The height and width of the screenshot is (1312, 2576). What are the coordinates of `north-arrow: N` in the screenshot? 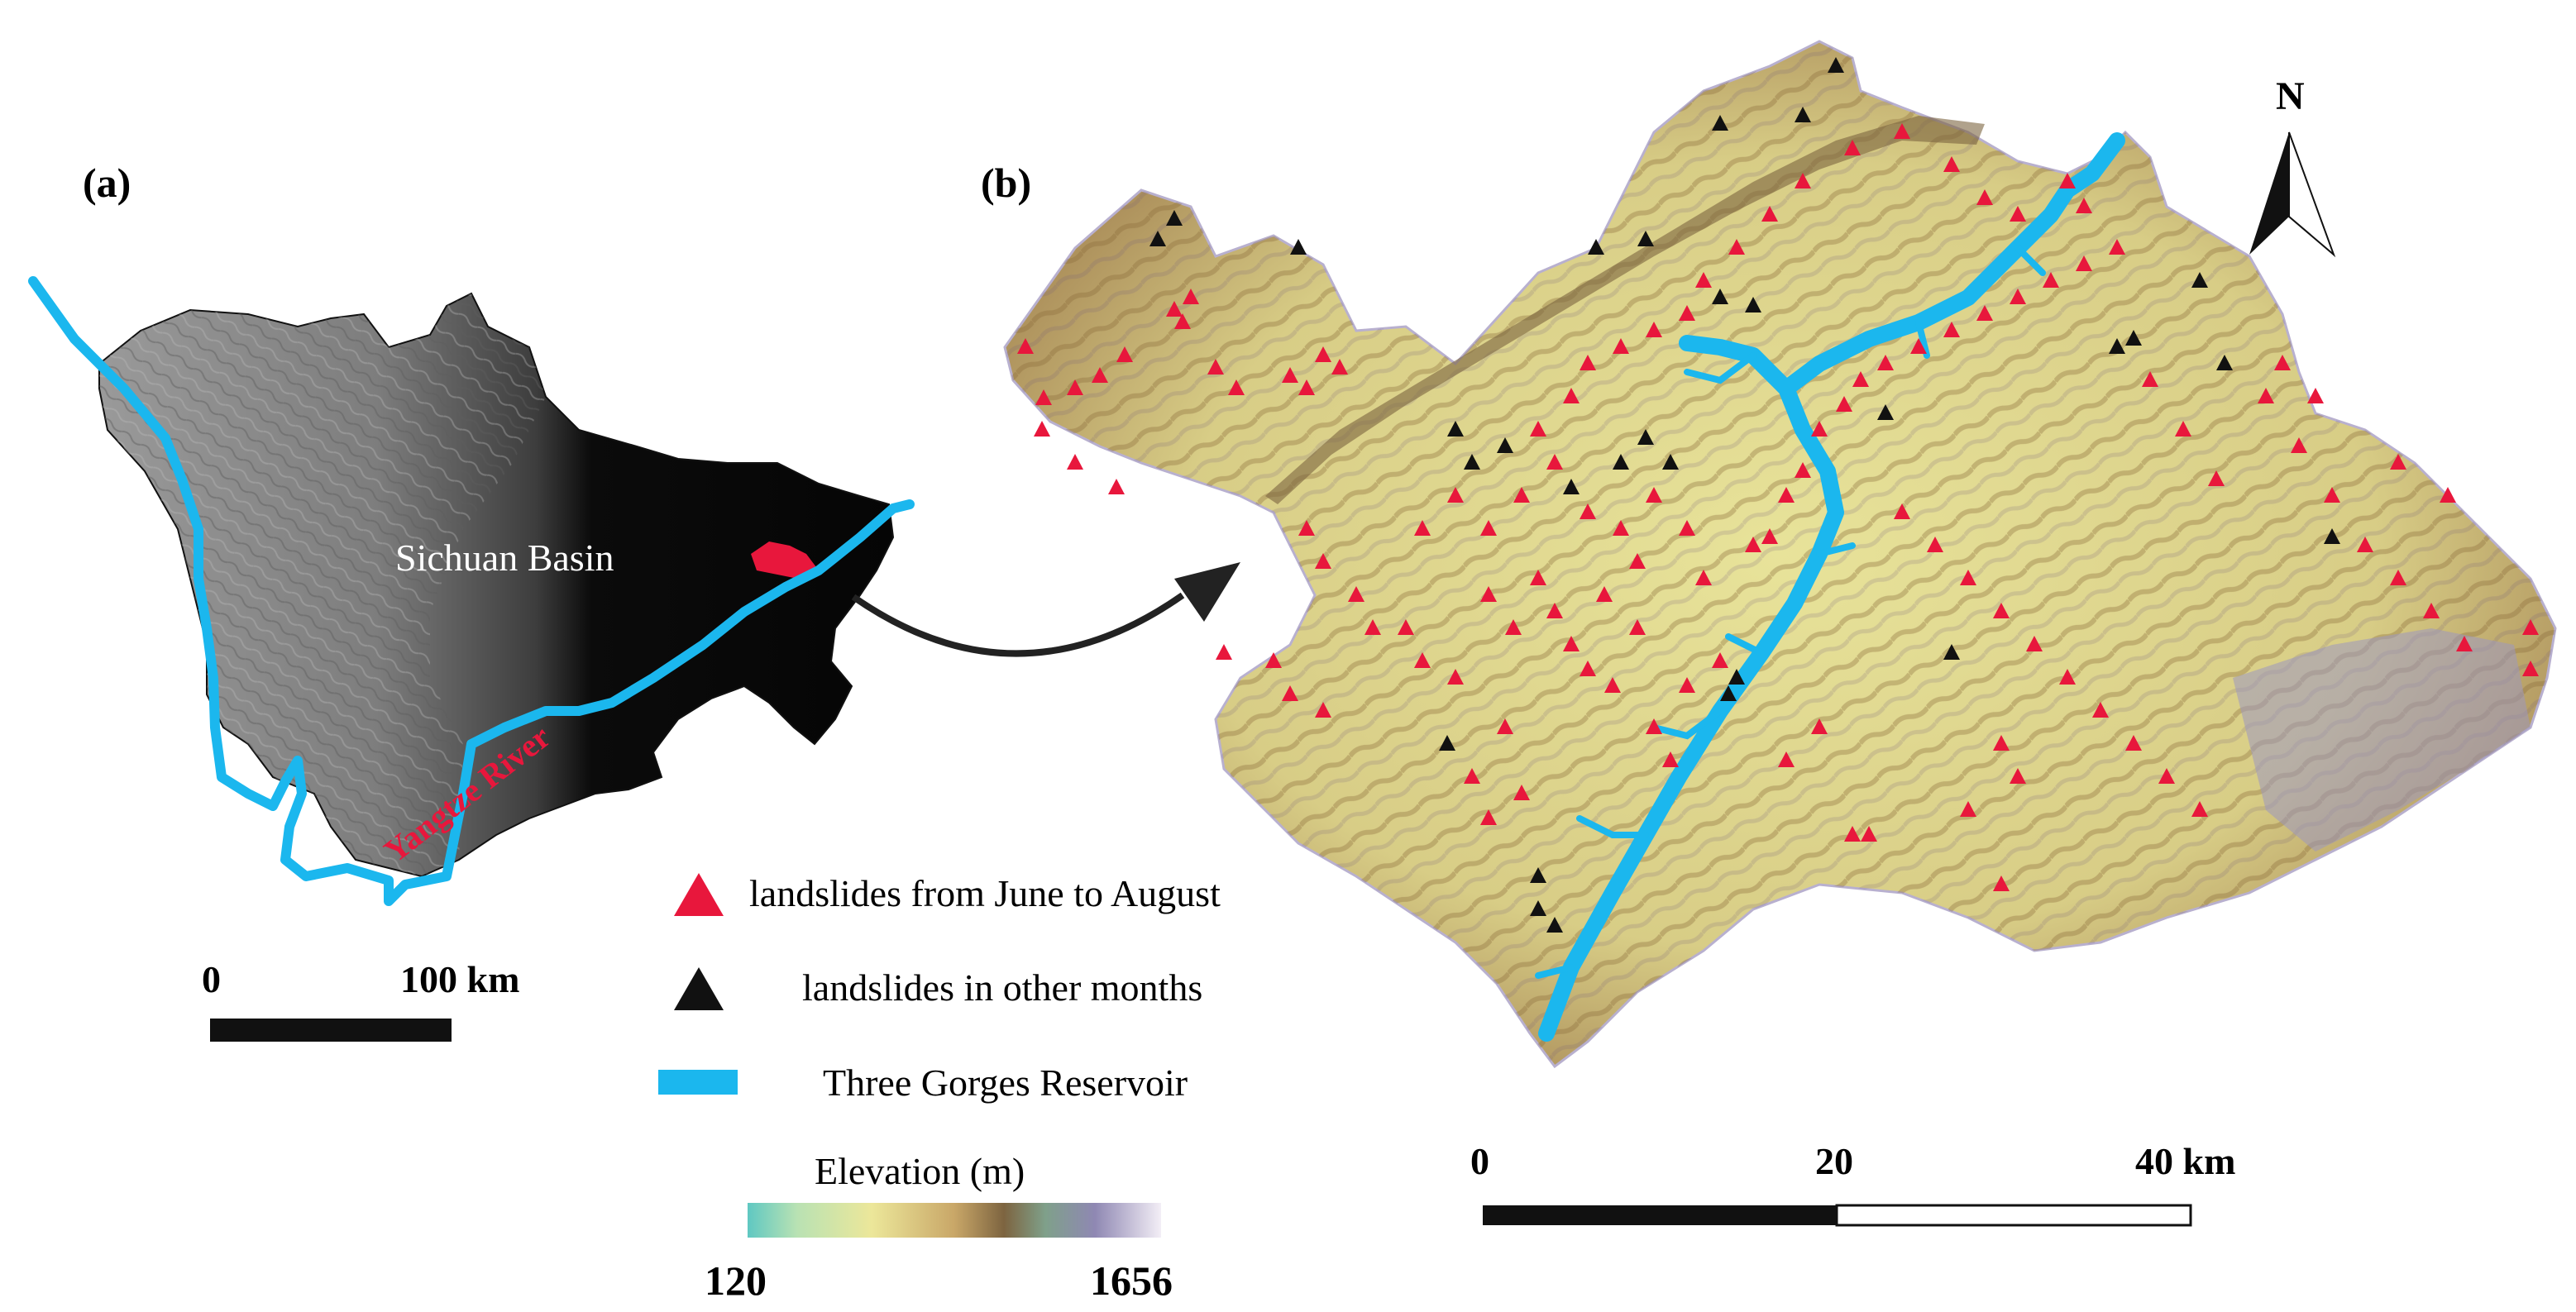 It's located at (2292, 166).